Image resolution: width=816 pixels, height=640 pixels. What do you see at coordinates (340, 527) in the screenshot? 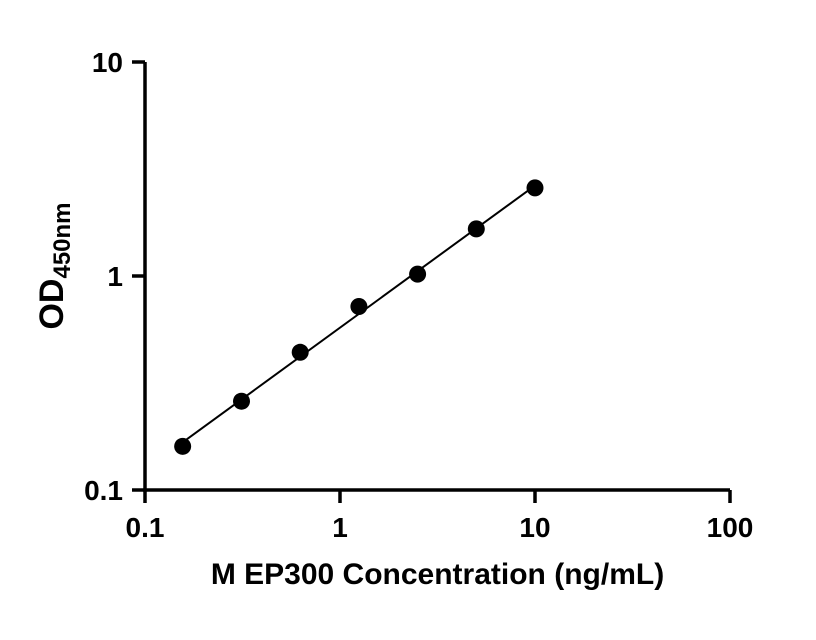
I see `x-tick-label: 1` at bounding box center [340, 527].